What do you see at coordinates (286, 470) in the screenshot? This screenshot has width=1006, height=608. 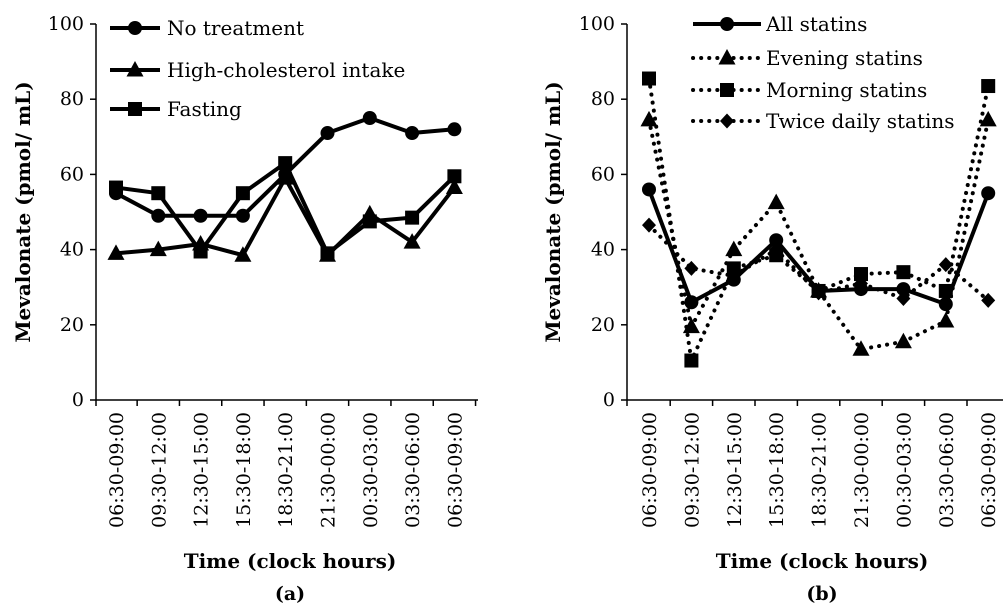 I see `panel-a-x-tick-label: 18:30-21:00` at bounding box center [286, 470].